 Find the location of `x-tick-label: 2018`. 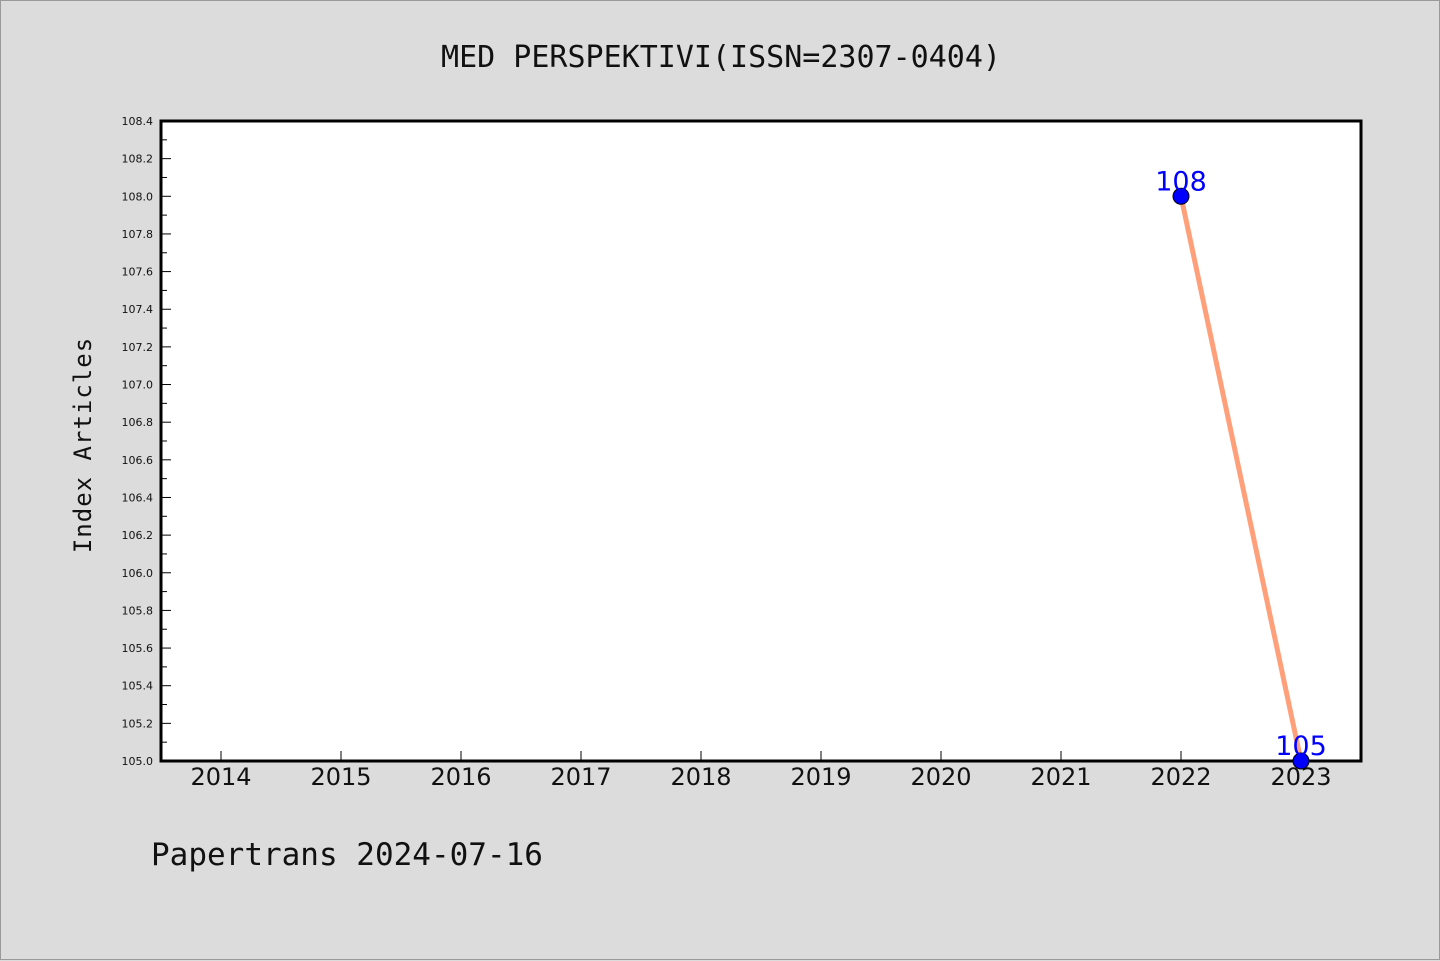

x-tick-label: 2018 is located at coordinates (700, 777).